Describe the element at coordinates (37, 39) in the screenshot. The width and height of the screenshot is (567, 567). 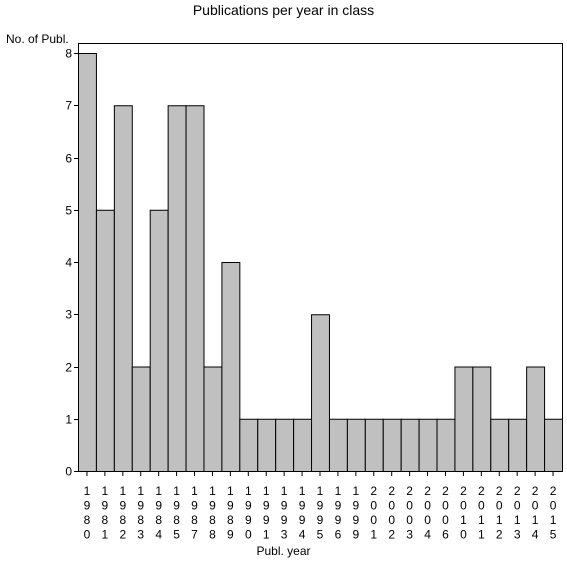
I see `y-axis-label: No. of Publ.` at that location.